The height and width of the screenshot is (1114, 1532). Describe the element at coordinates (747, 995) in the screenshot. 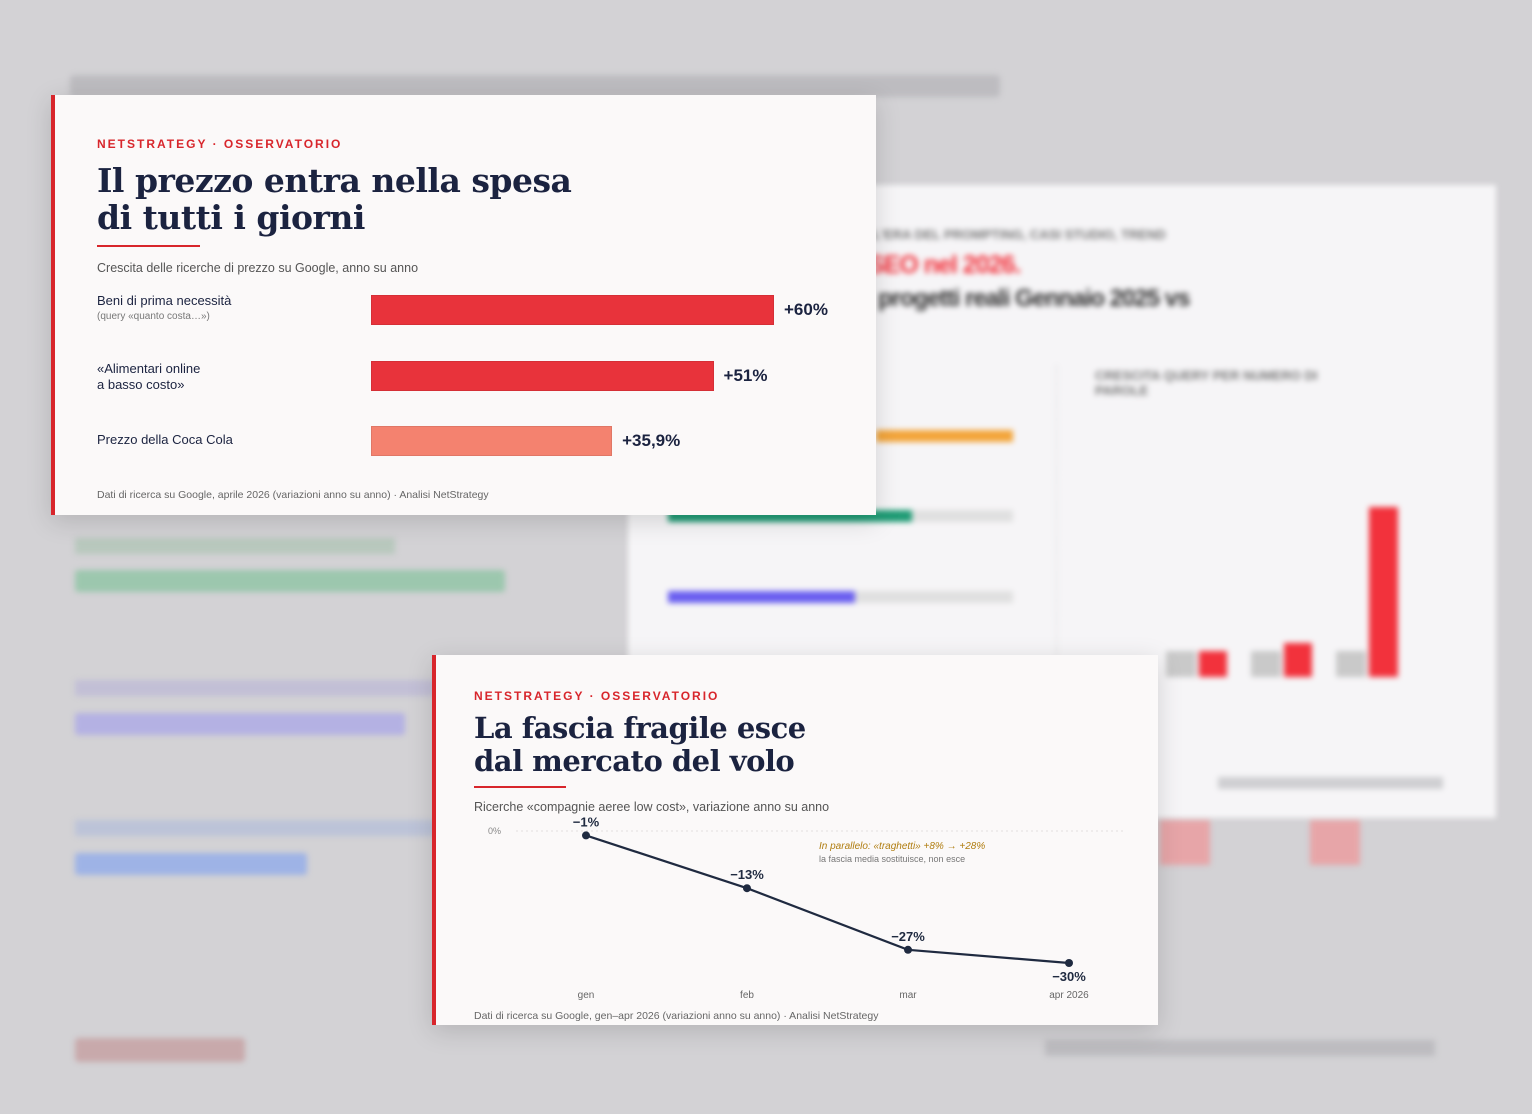

I see `x-tick-label: feb` at that location.